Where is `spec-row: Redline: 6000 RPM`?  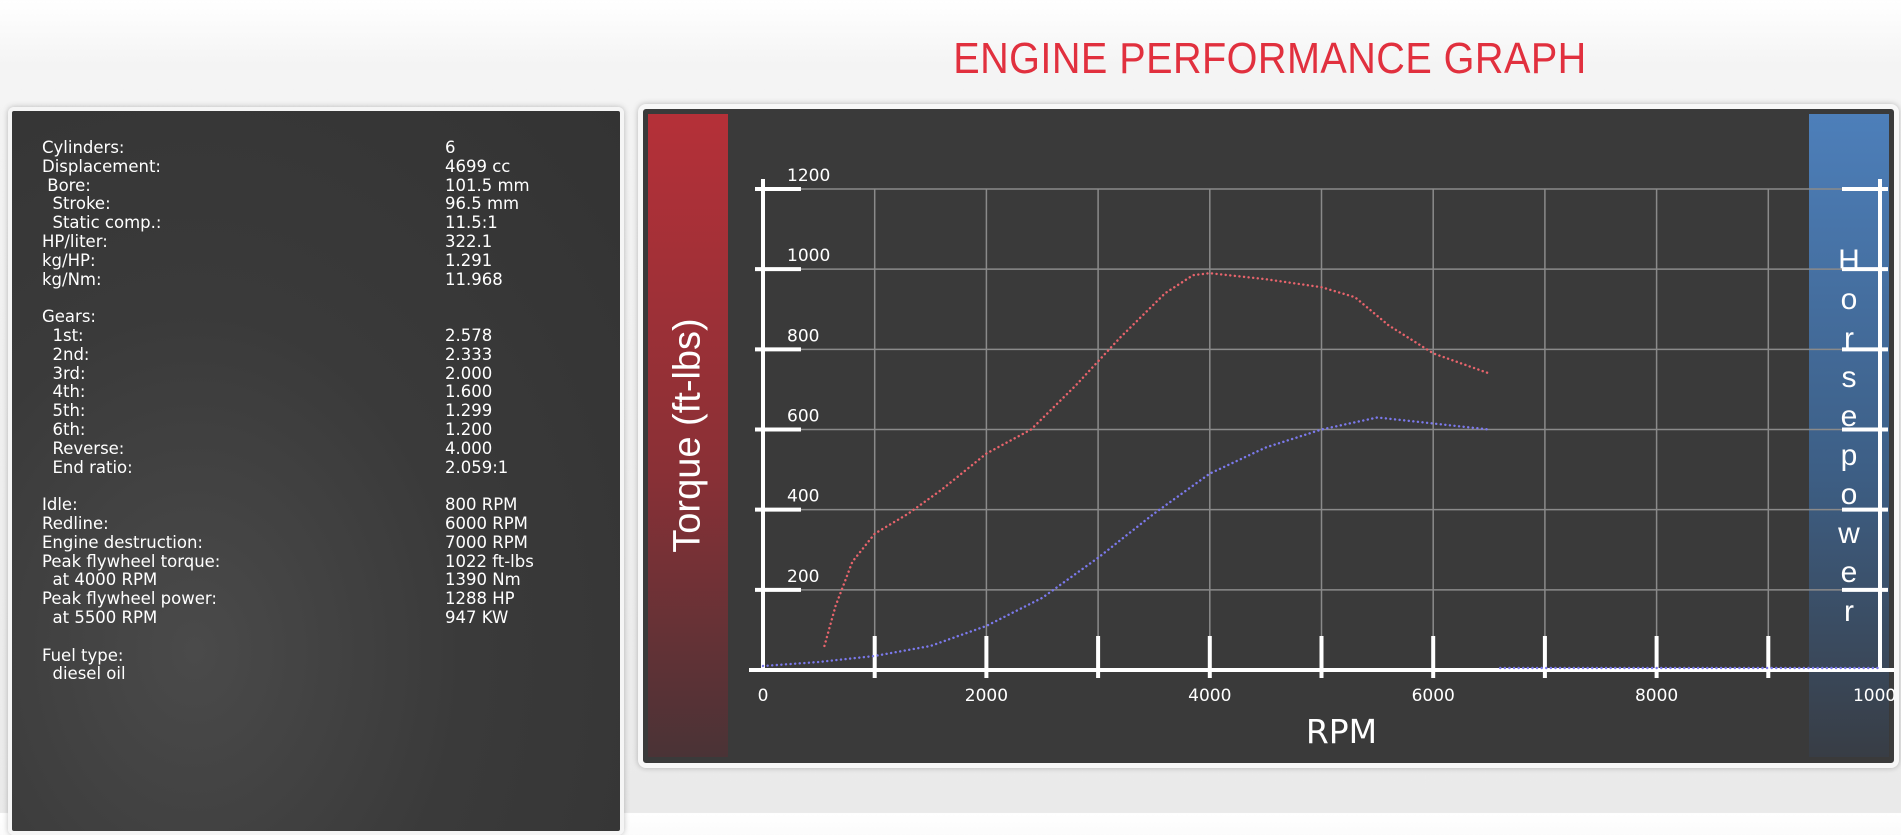
spec-row: Redline: 6000 RPM is located at coordinates (288, 523).